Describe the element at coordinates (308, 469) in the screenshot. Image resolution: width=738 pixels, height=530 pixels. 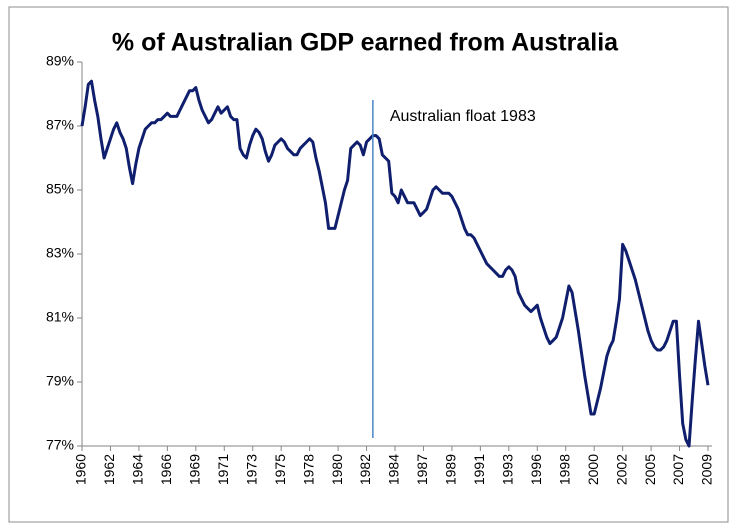
I see `x-tick-label: 1978` at that location.